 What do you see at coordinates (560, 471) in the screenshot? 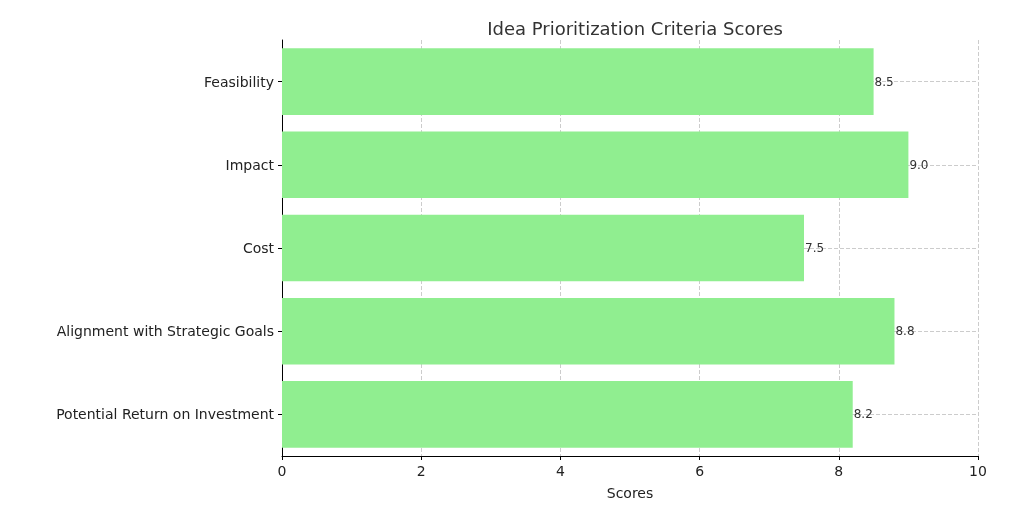
I see `x-tick-label: 4` at bounding box center [560, 471].